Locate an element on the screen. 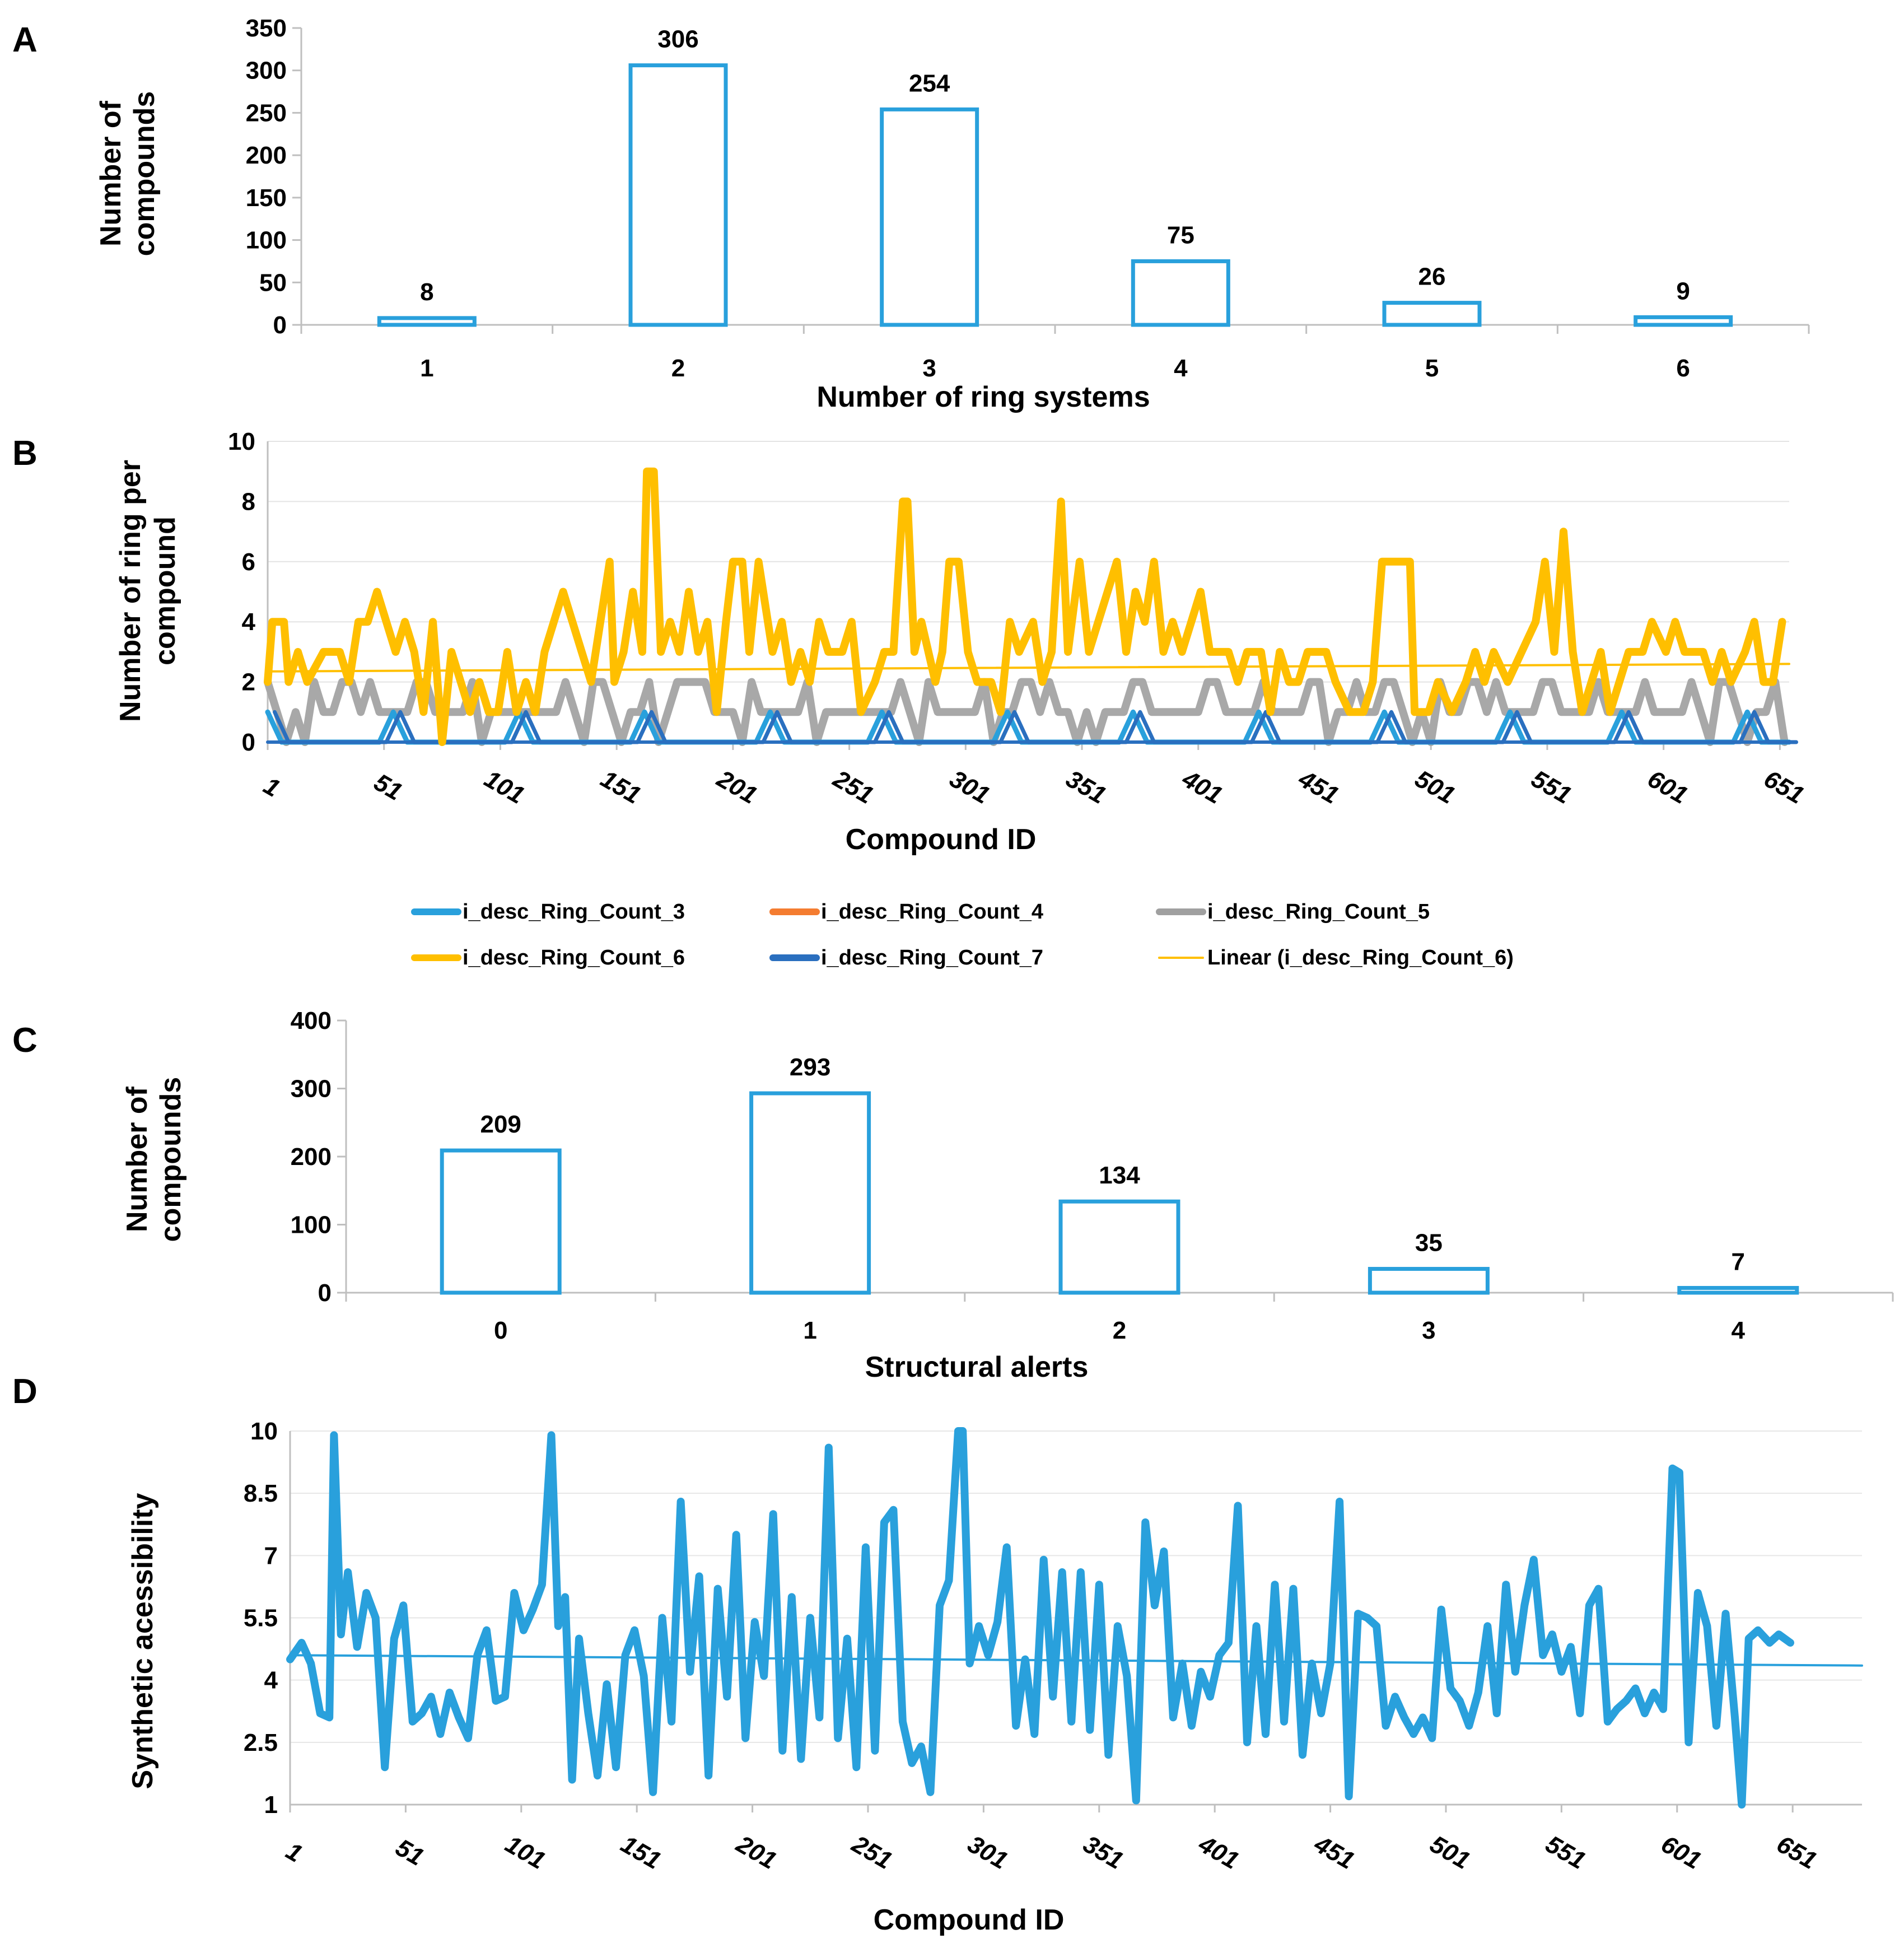 The height and width of the screenshot is (1948, 1904). panel-c-data-label: 134 is located at coordinates (1120, 1175).